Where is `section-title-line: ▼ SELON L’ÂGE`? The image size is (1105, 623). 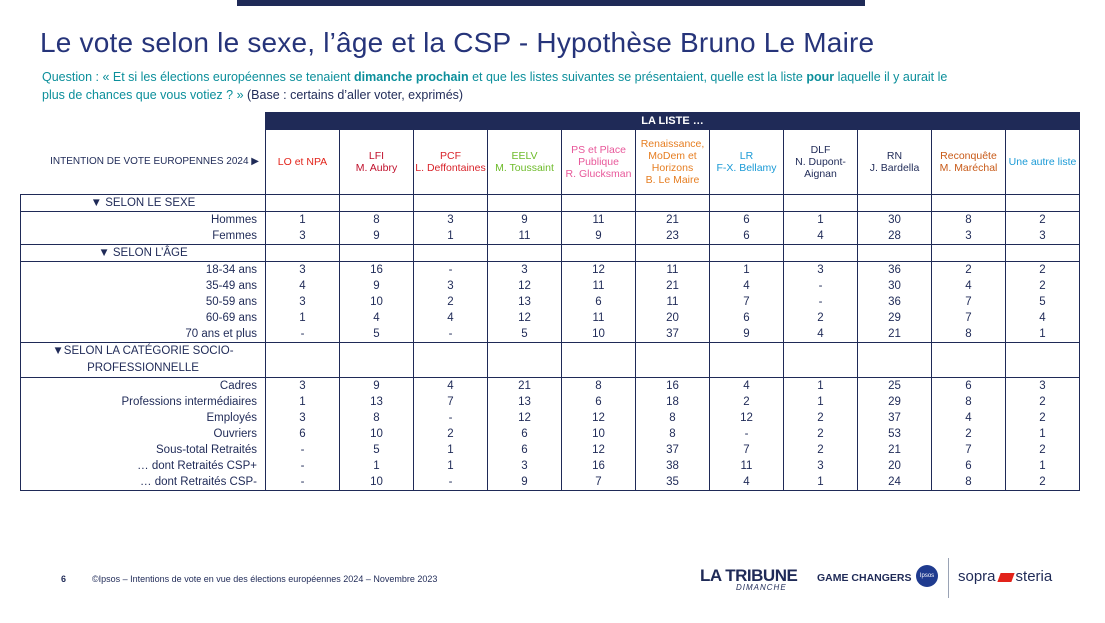
section-title-line: ▼ SELON L’ÂGE is located at coordinates (143, 253).